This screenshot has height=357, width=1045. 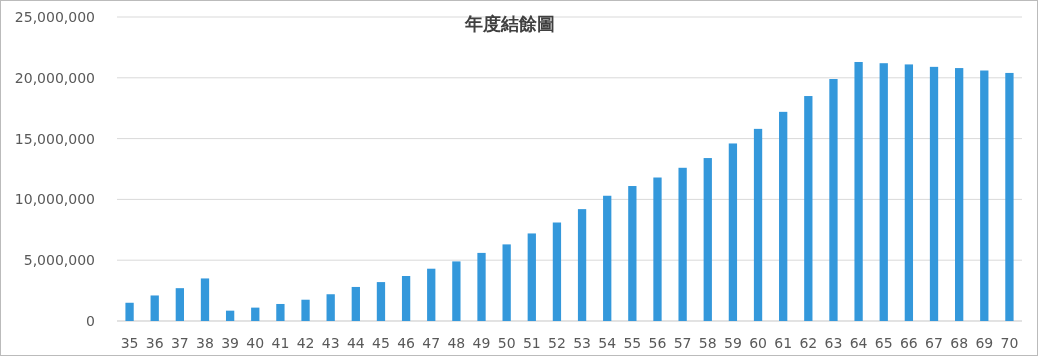 I want to click on x-tick-label: 63, so click(x=833, y=343).